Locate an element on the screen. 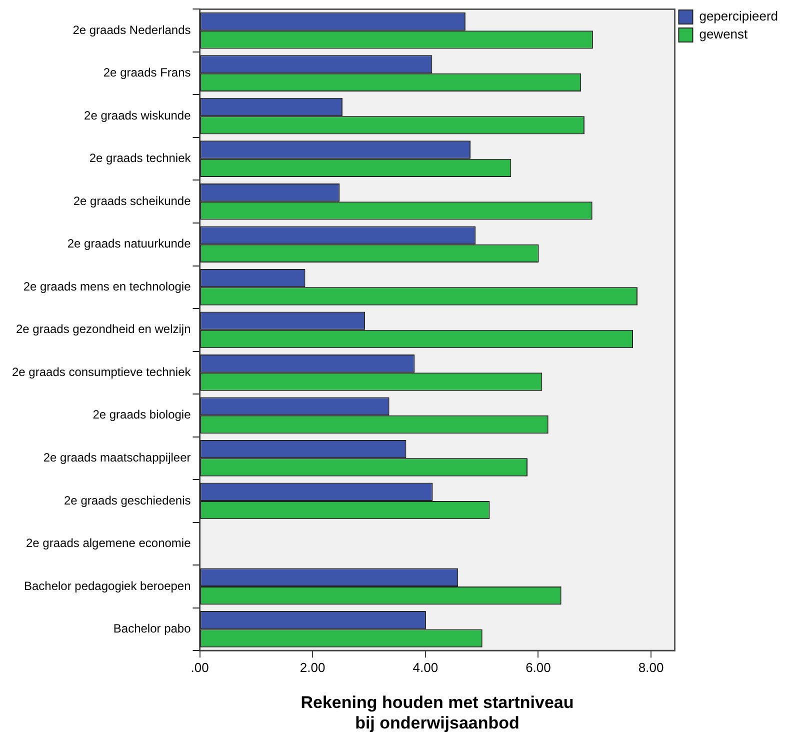  y-tick-label: 2e graads mens en technologie is located at coordinates (107, 286).